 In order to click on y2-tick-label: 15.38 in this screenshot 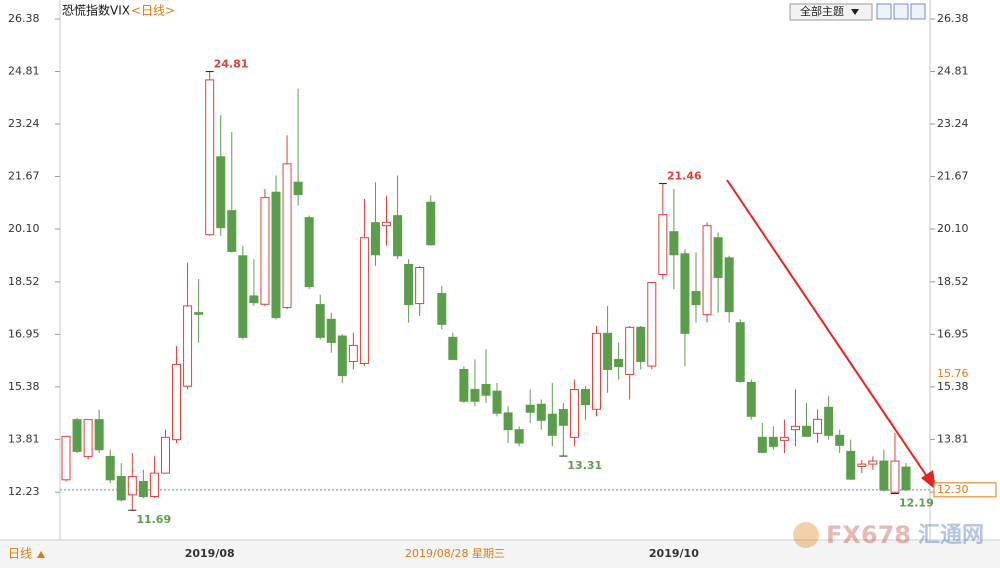, I will do `click(953, 386)`.